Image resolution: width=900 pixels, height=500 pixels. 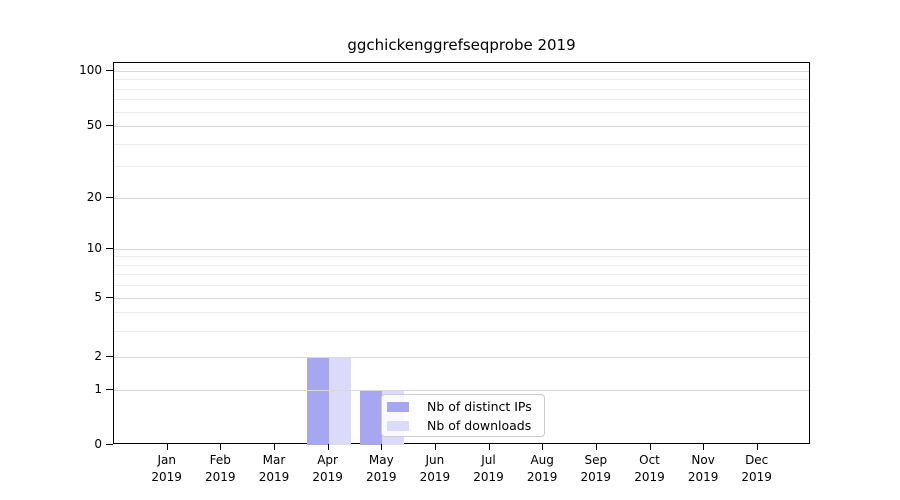 What do you see at coordinates (398, 426) in the screenshot?
I see `legend-swatch-downloads` at bounding box center [398, 426].